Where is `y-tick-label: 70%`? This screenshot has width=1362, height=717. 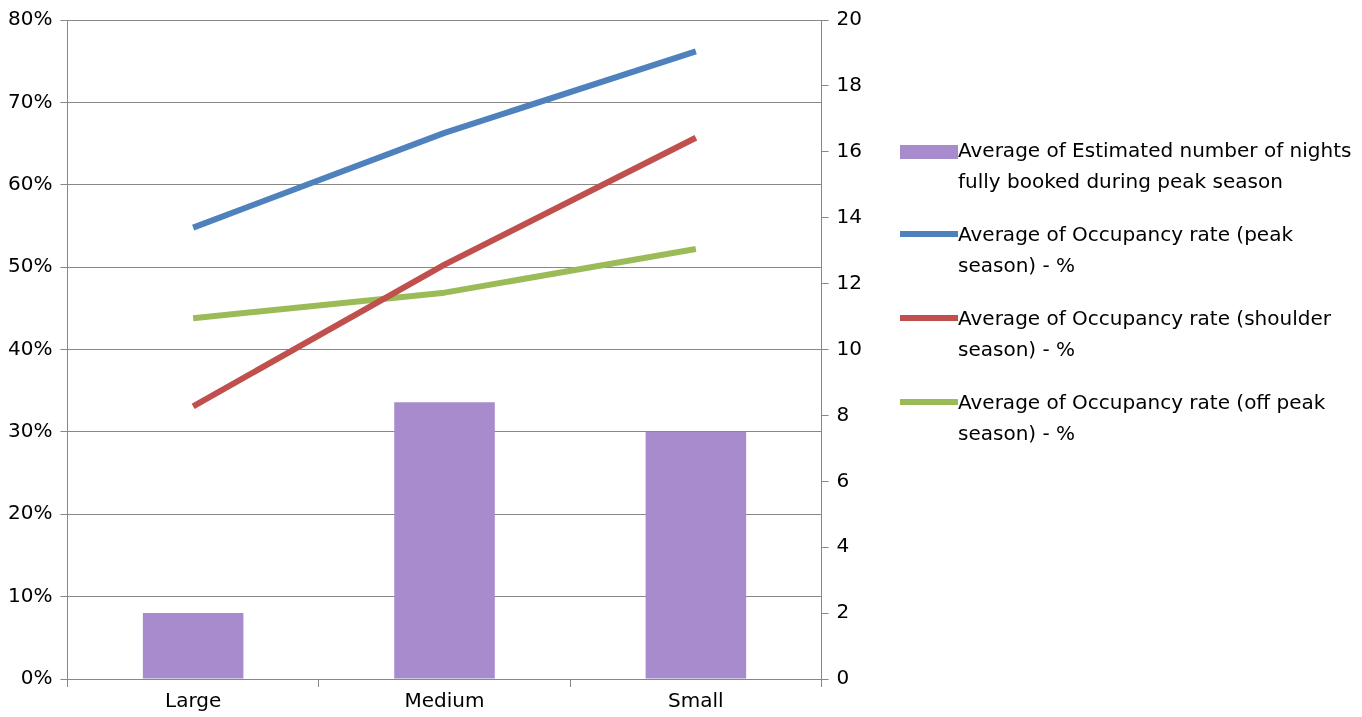
y-tick-label: 70% is located at coordinates (30, 100).